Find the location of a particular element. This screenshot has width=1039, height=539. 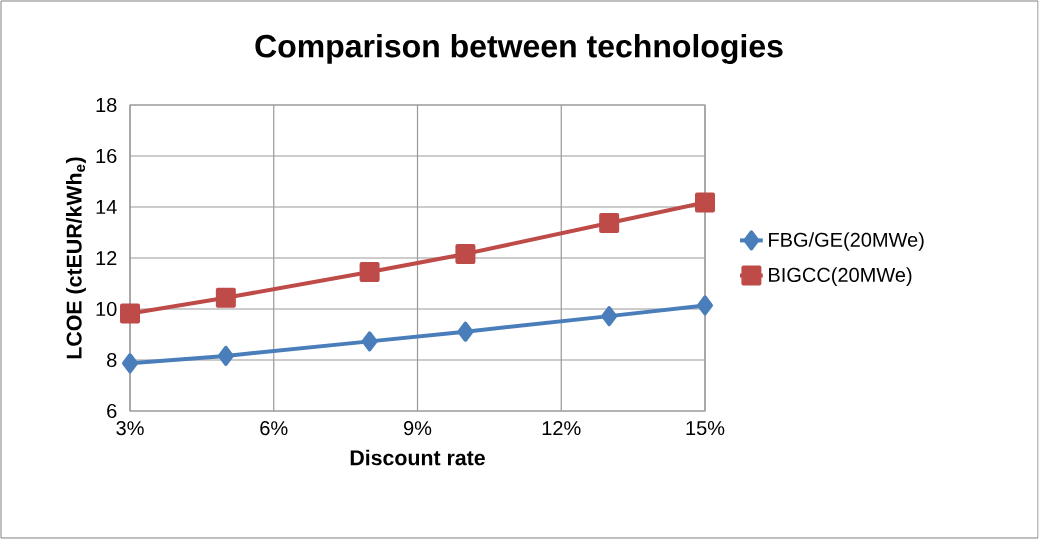

y-tick-label: 18 is located at coordinates (106, 105).